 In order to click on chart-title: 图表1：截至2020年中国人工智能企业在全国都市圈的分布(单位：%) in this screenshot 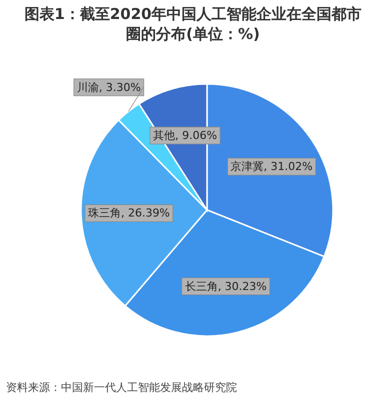, I will do `click(193, 24)`.